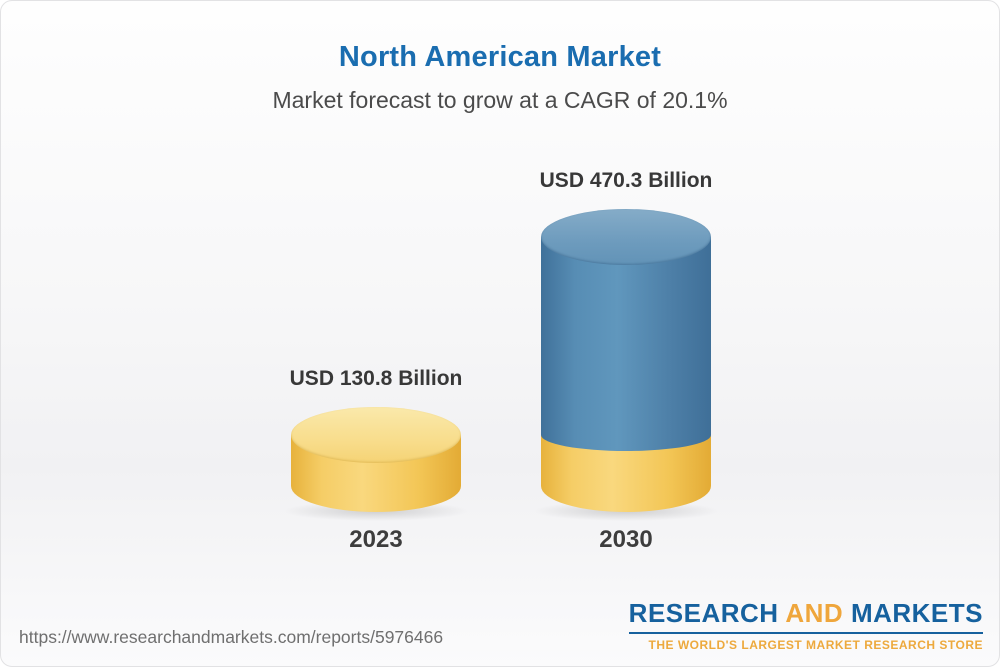 The width and height of the screenshot is (1000, 667). What do you see at coordinates (626, 180) in the screenshot?
I see `bar-2030-value-label: USD 470.3 Billion` at bounding box center [626, 180].